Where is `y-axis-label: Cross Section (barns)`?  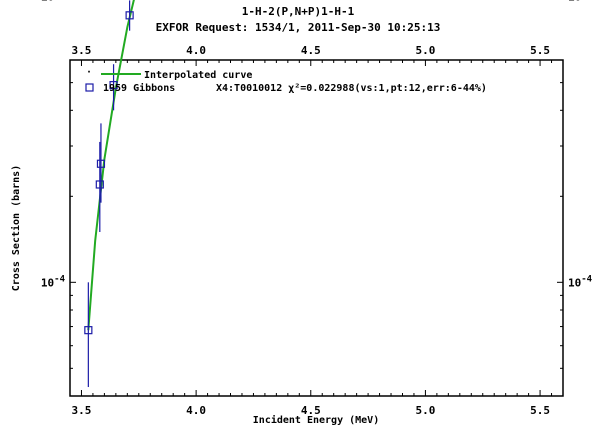
y-axis-label: Cross Section (barns) is located at coordinates (16, 228).